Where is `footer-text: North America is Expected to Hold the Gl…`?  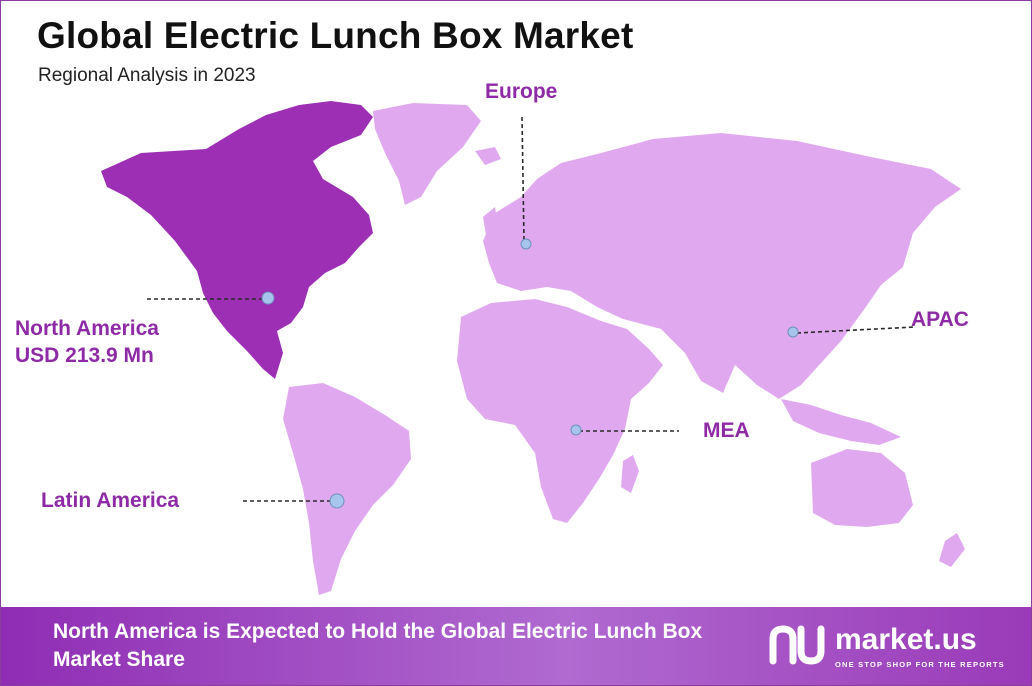
footer-text: North America is Expected to Hold the Gl… is located at coordinates (378, 645).